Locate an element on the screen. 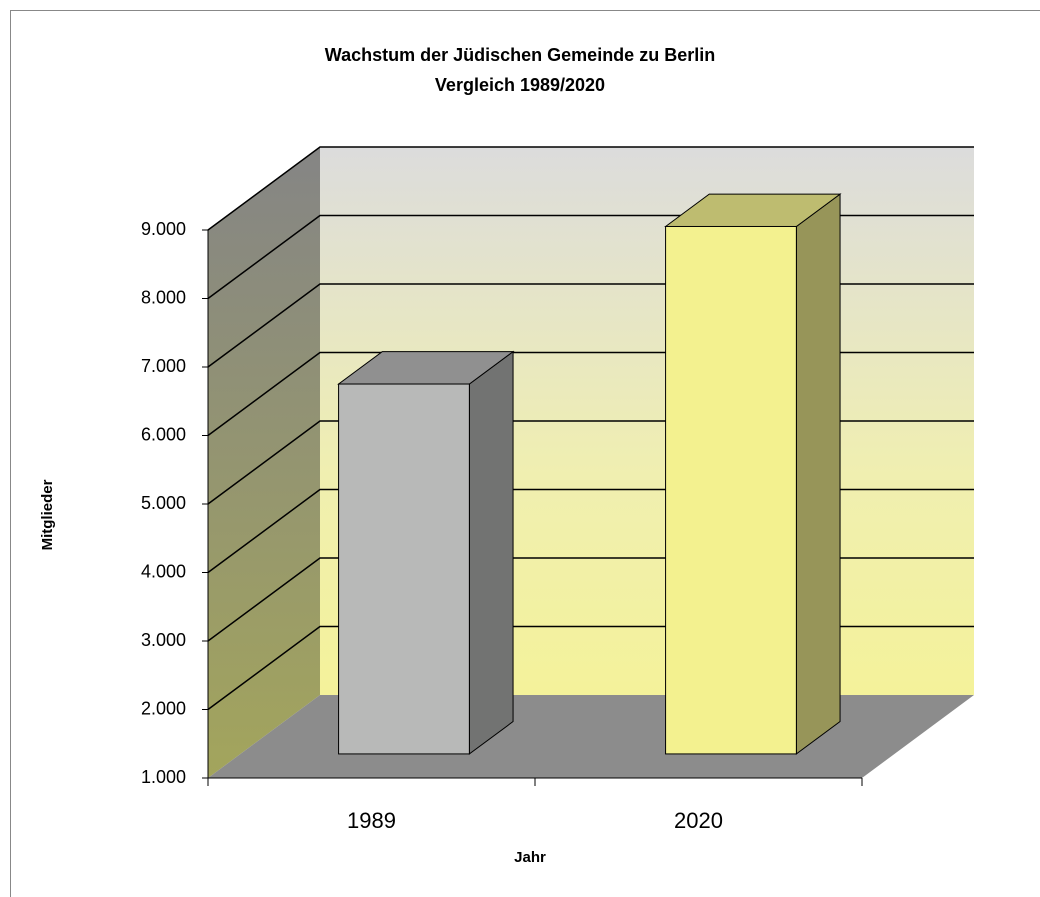  y-tick-label: 8.000 is located at coordinates (163, 297).